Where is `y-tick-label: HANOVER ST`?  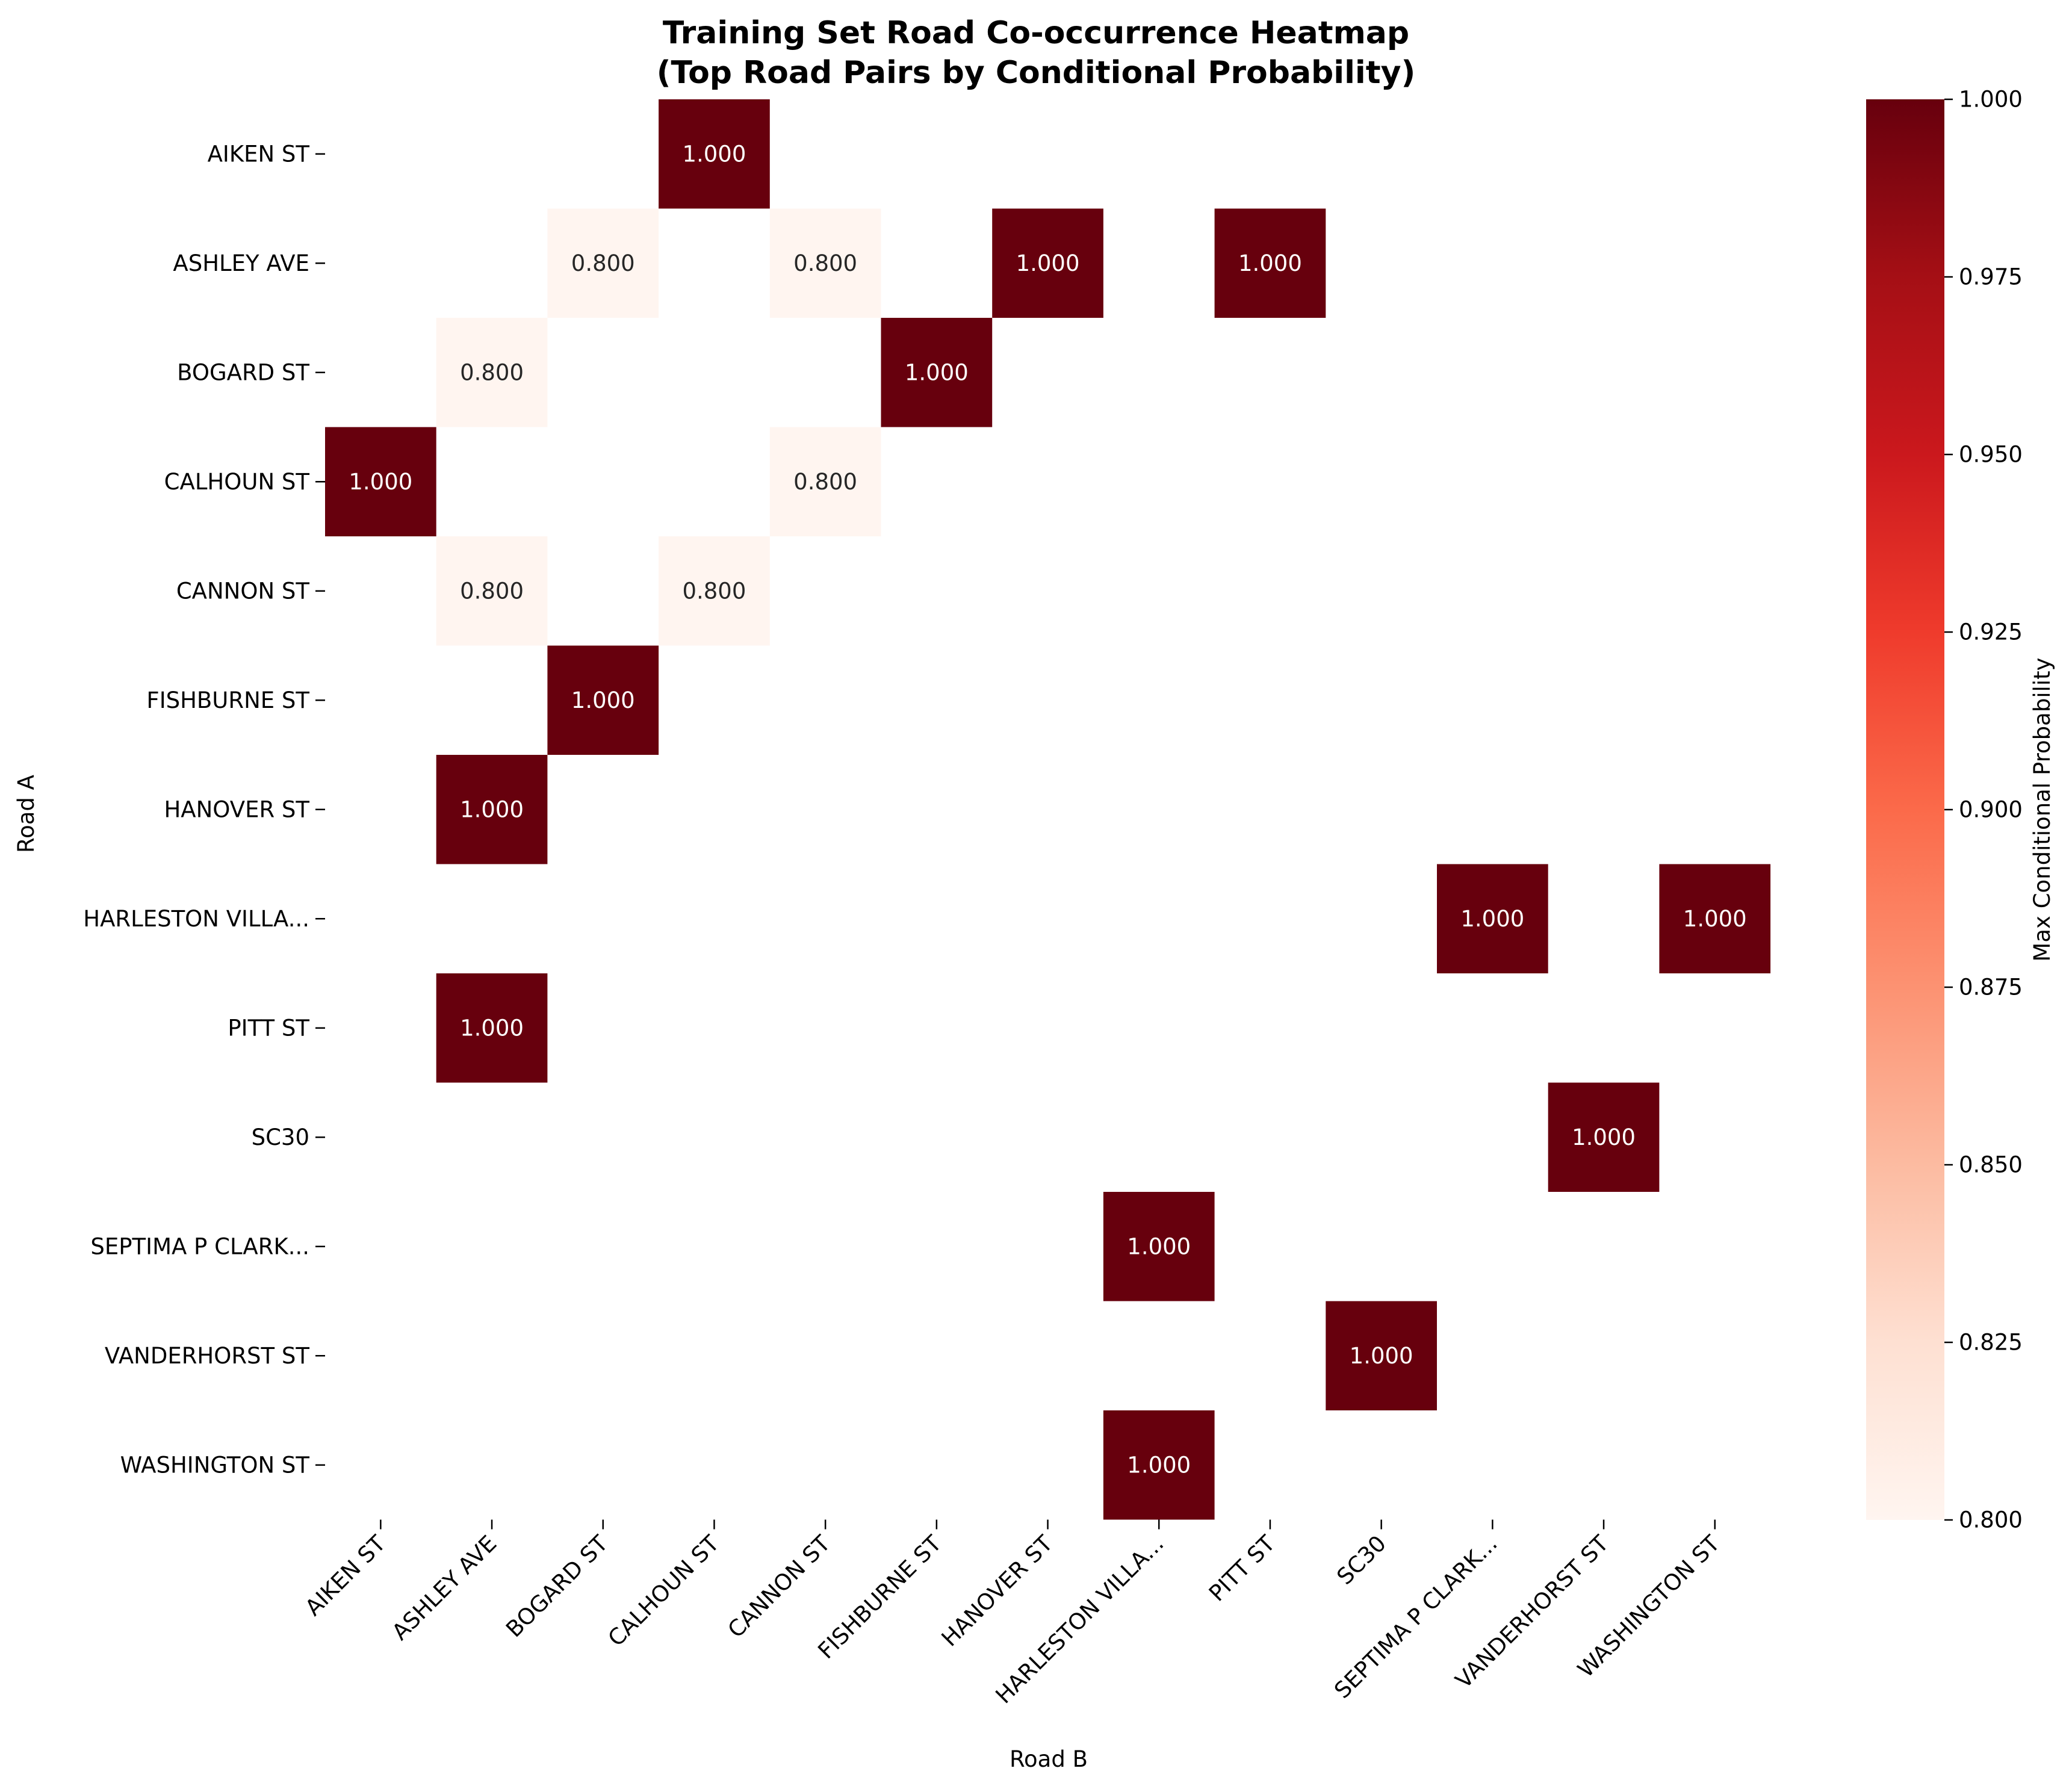
y-tick-label: HANOVER ST is located at coordinates (236, 809).